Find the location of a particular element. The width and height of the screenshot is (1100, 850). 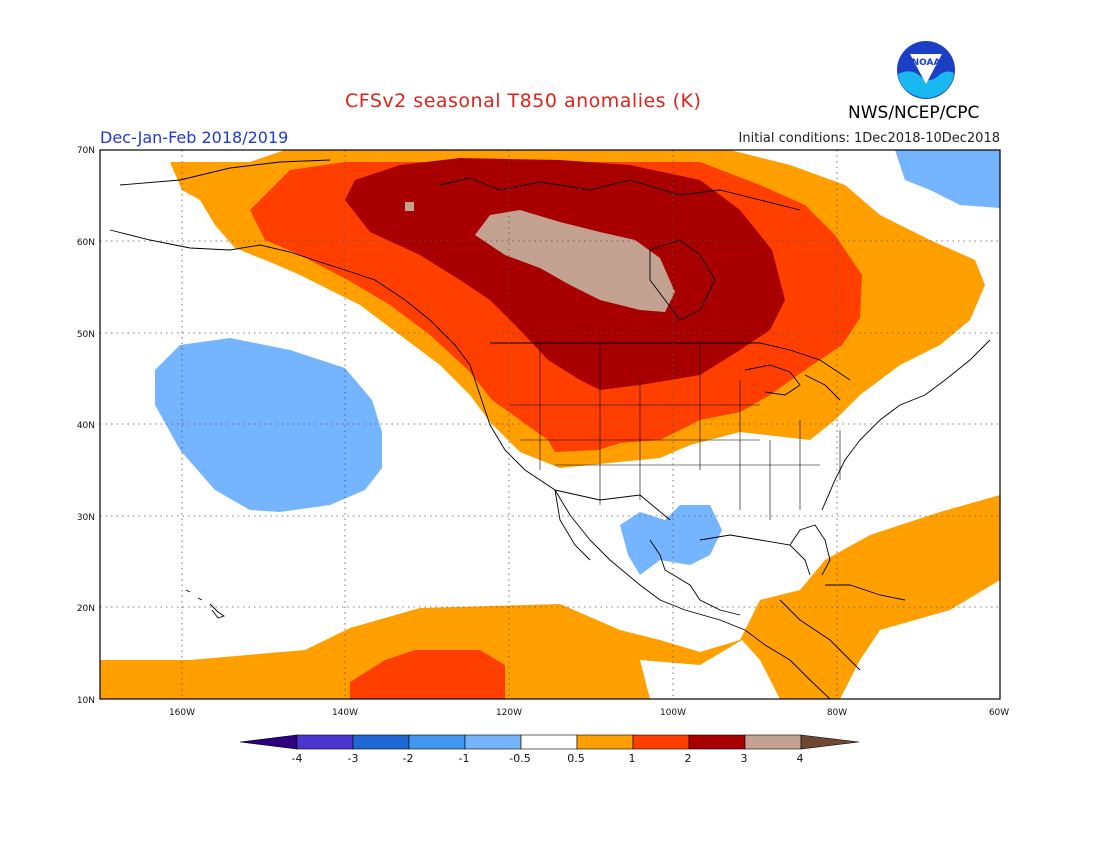

region-tan is located at coordinates (575, 261).